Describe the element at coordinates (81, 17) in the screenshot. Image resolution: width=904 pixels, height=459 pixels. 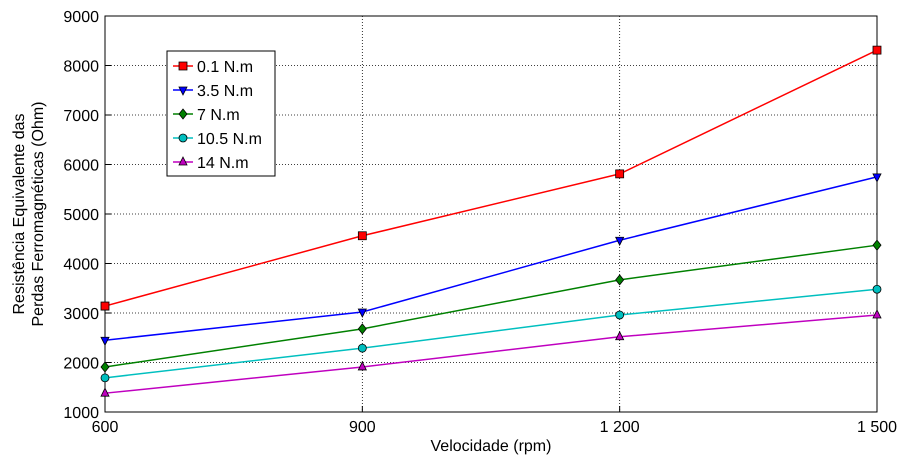
I see `y-tick-label: 9000` at that location.